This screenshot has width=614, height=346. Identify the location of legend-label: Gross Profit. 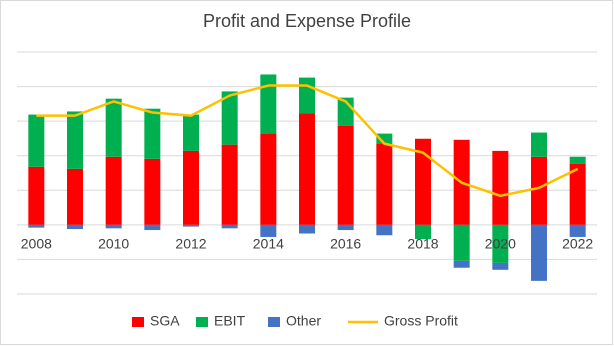
(421, 321).